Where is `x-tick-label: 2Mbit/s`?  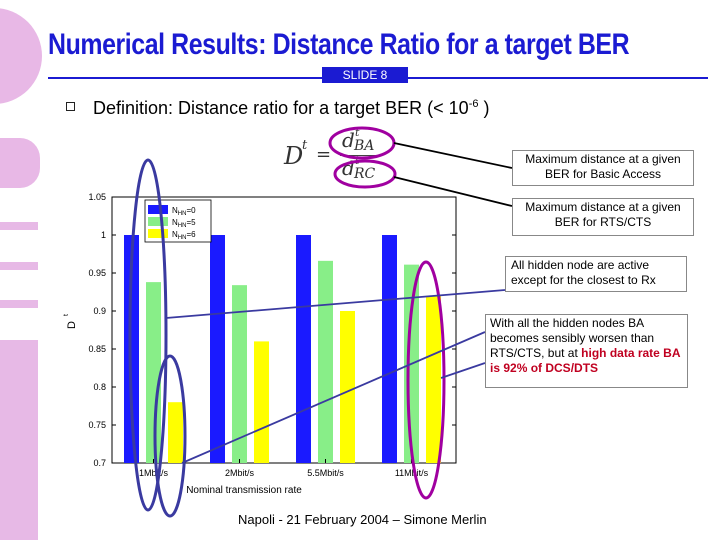 x-tick-label: 2Mbit/s is located at coordinates (240, 473).